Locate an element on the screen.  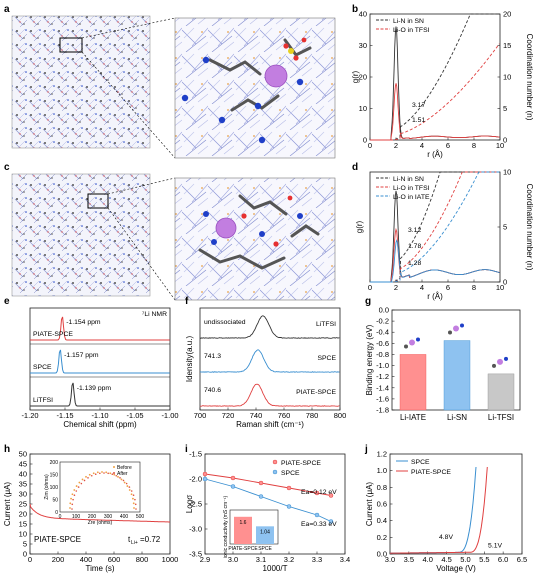
y-tick-label: 0.6 is located at coordinates (382, 504).